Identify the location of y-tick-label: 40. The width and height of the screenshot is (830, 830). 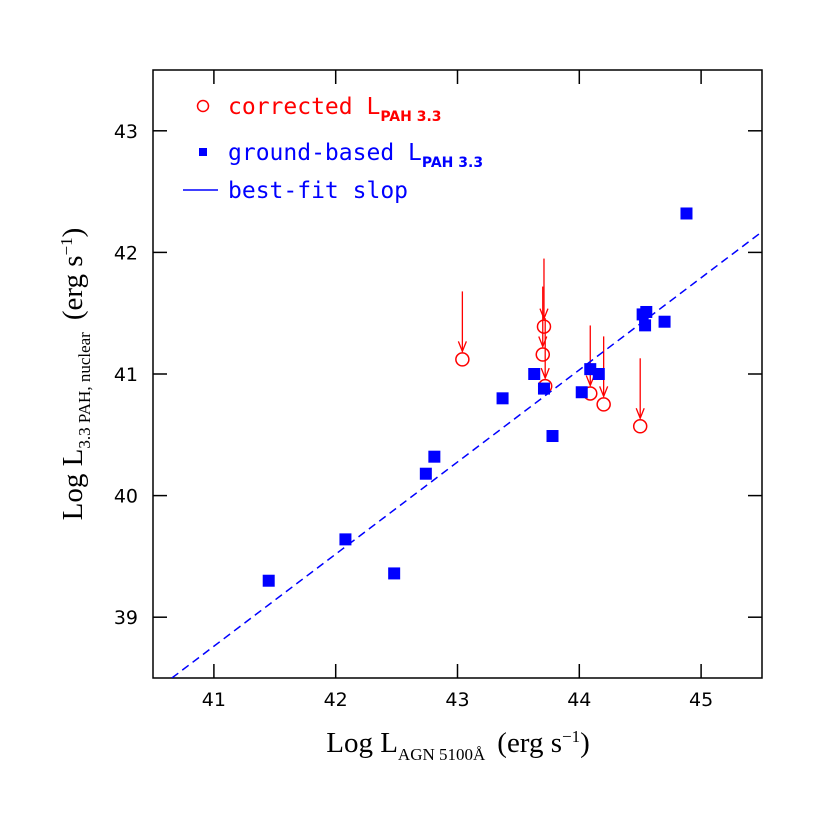
(126, 497).